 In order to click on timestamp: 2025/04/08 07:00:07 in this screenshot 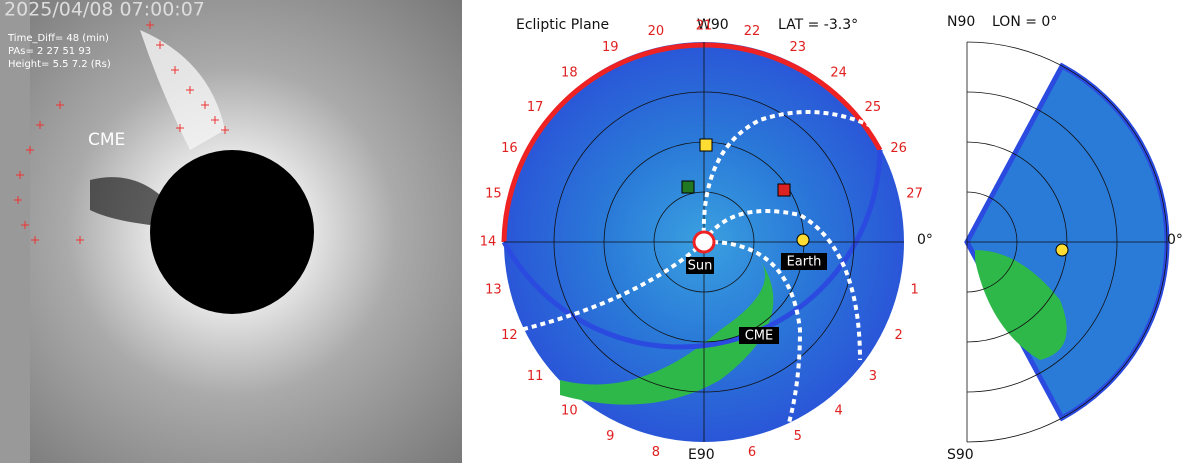, I will do `click(104, 10)`.